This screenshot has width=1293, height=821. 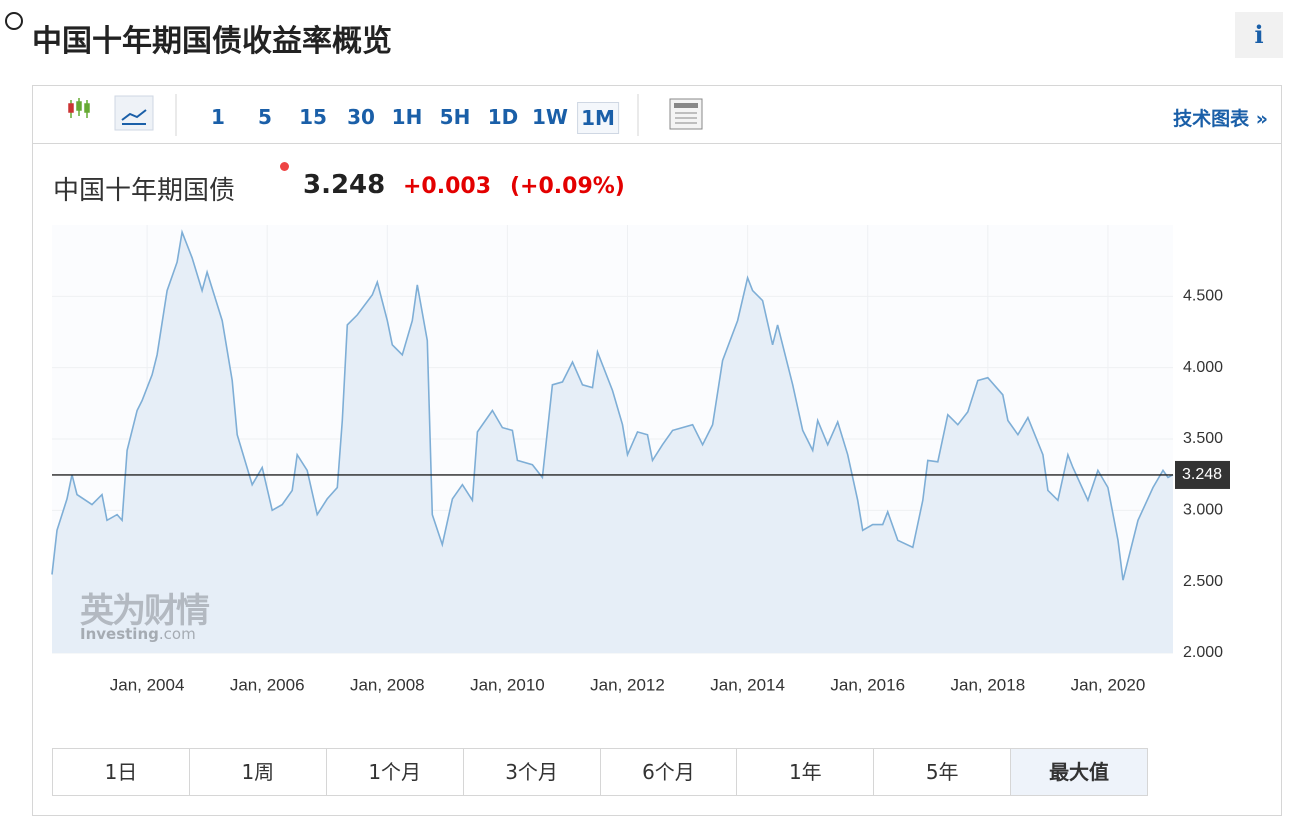 What do you see at coordinates (147, 684) in the screenshot?
I see `x-tick-label: Jan, 2004` at bounding box center [147, 684].